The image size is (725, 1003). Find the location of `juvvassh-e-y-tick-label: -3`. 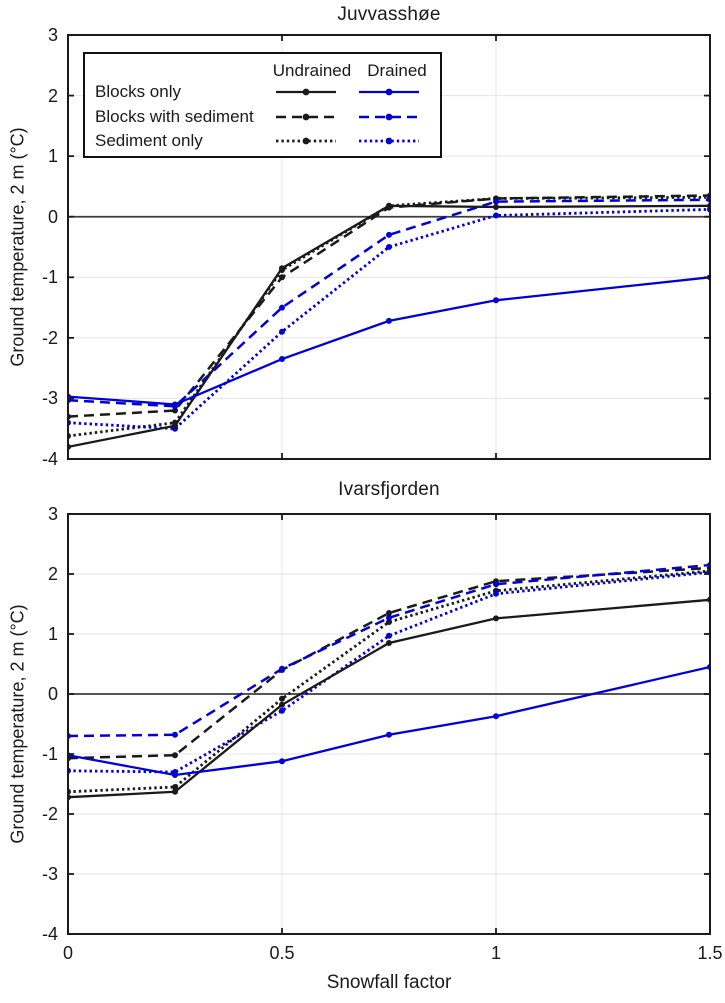

juvvassh-e-y-tick-label: -3 is located at coordinates (49, 398).